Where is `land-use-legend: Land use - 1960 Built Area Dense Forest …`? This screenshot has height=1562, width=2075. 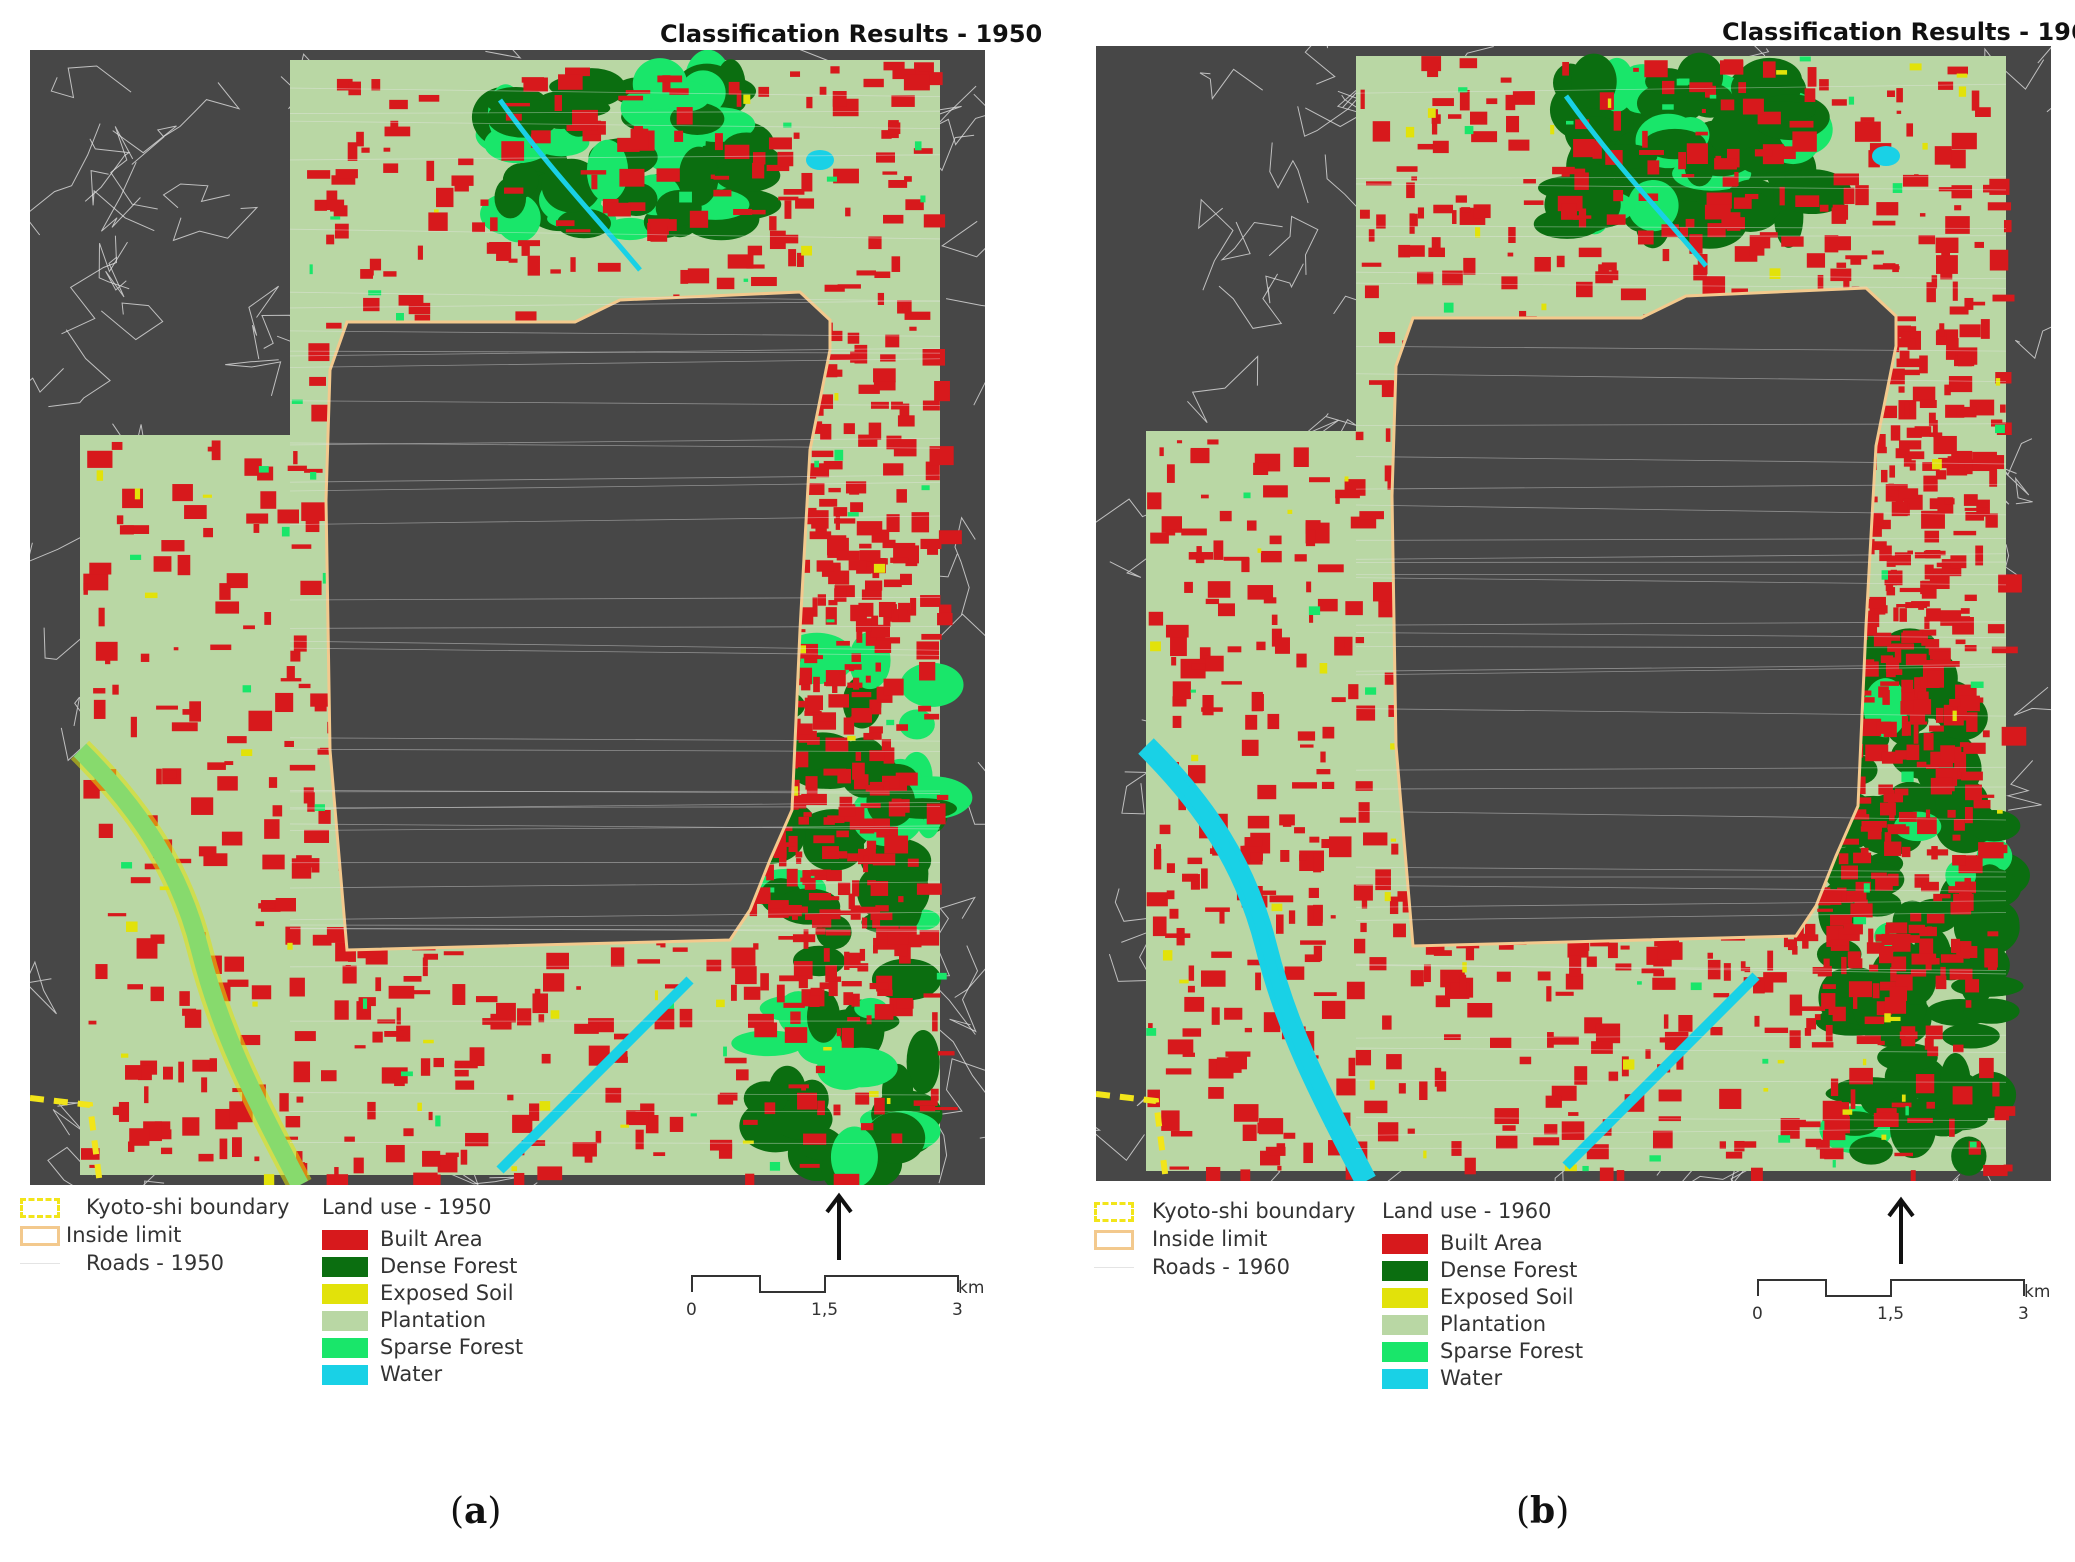 land-use-legend: Land use - 1960 Built Area Dense Forest … is located at coordinates (1502, 1294).